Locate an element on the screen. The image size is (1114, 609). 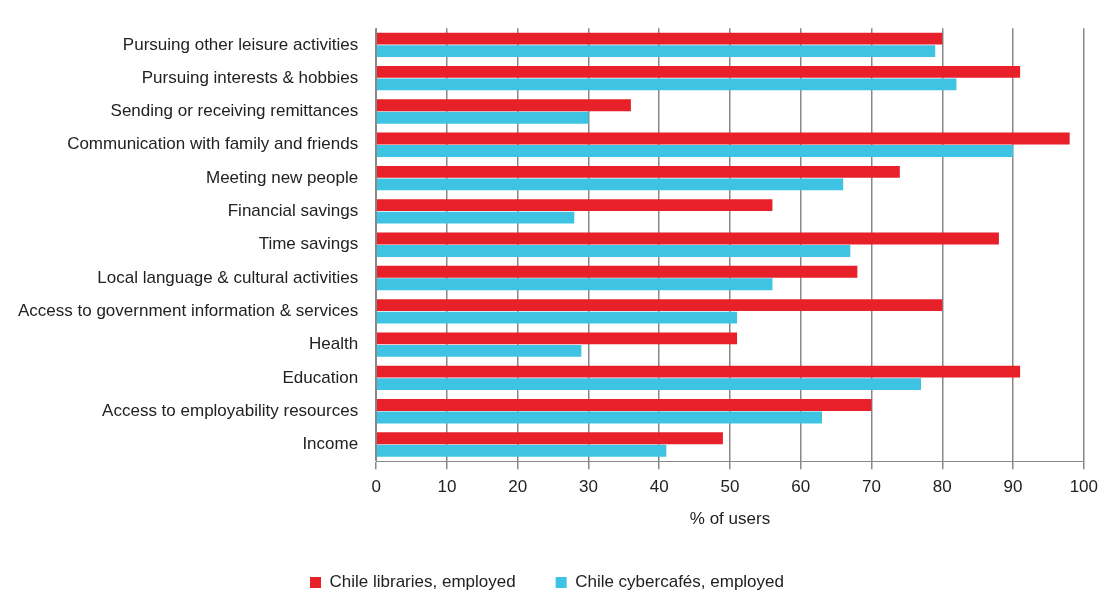
y-tick-label: Income is located at coordinates (330, 444).